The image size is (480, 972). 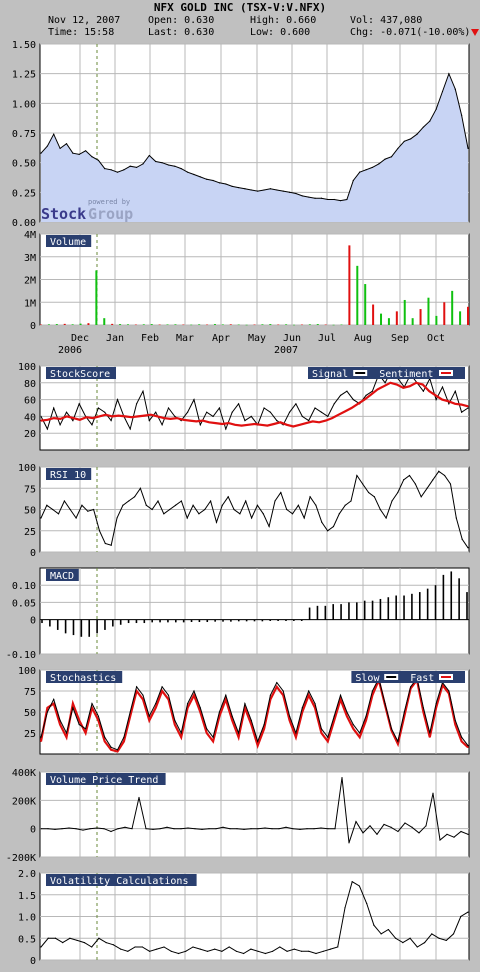 What do you see at coordinates (84, 20) in the screenshot?
I see `header-date: Nov 12, 2007` at bounding box center [84, 20].